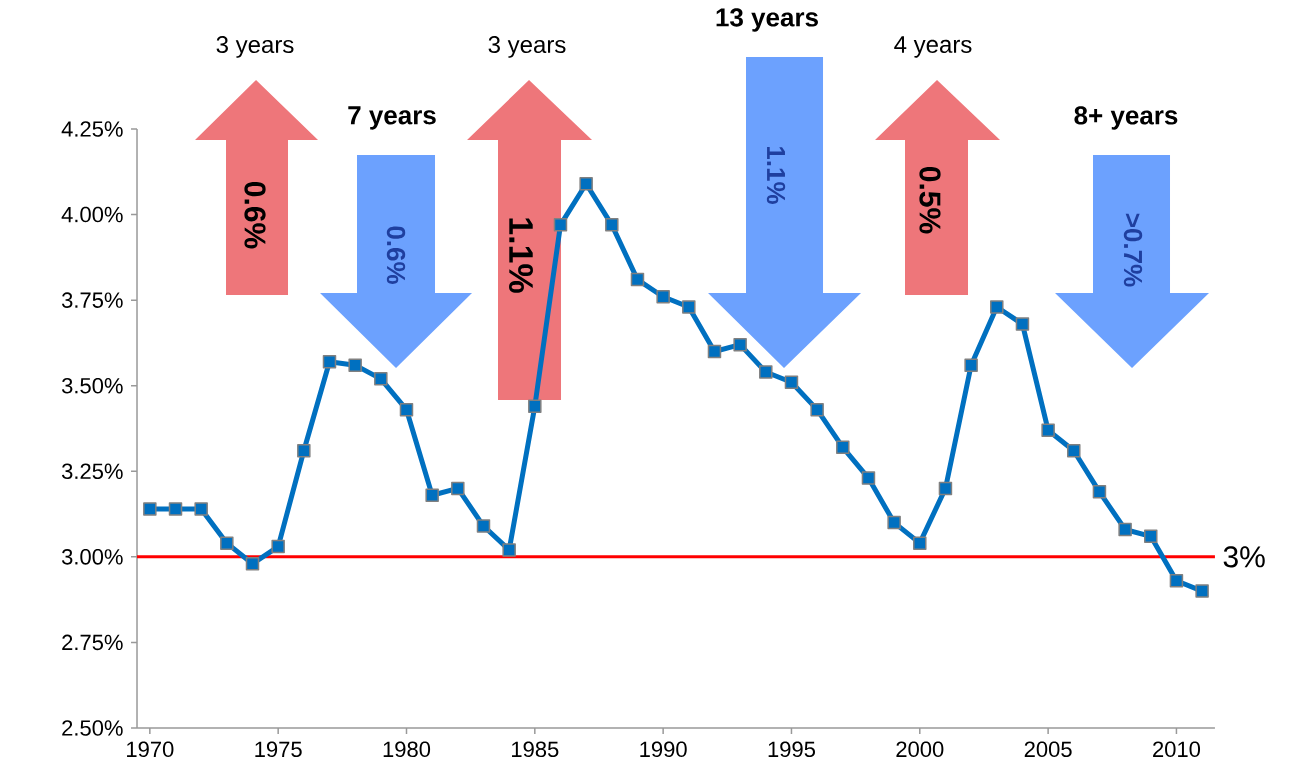 This screenshot has width=1305, height=778. What do you see at coordinates (92, 129) in the screenshot?
I see `y-tick-label: 4.25%` at bounding box center [92, 129].